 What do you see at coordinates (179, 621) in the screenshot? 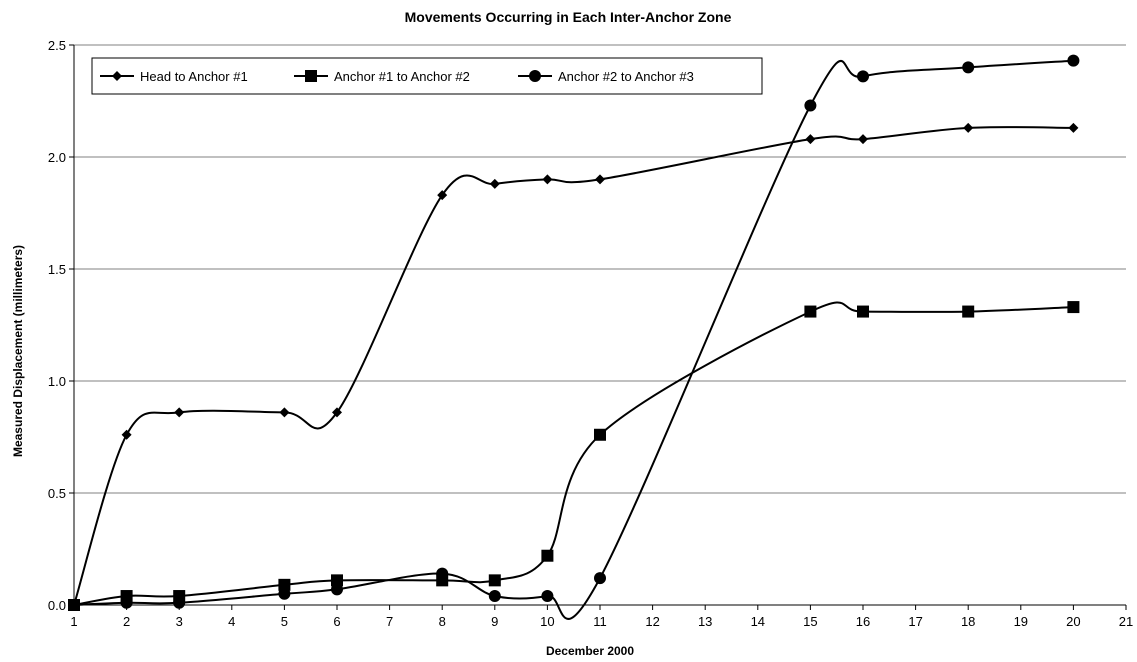
I see `x-tick-label: 3` at bounding box center [179, 621].